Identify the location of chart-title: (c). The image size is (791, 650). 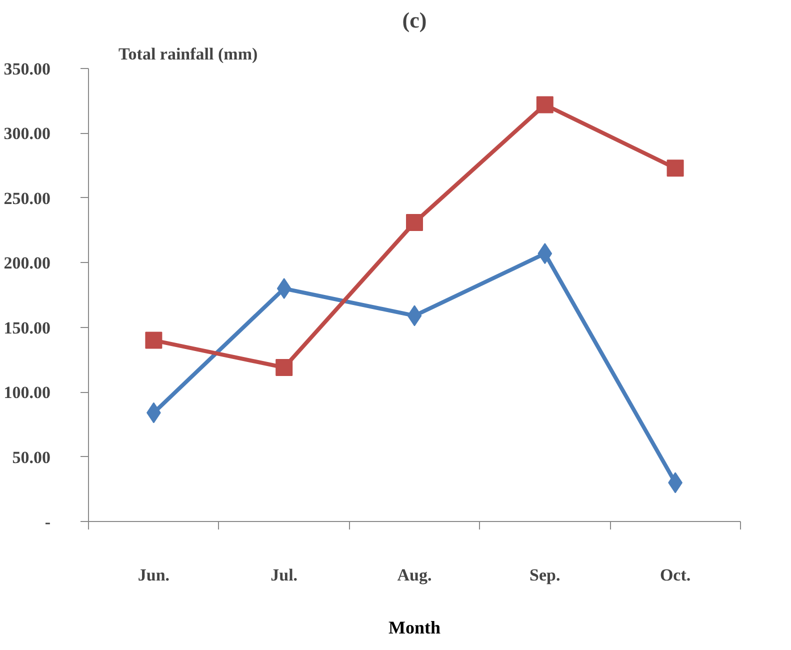
(414, 20).